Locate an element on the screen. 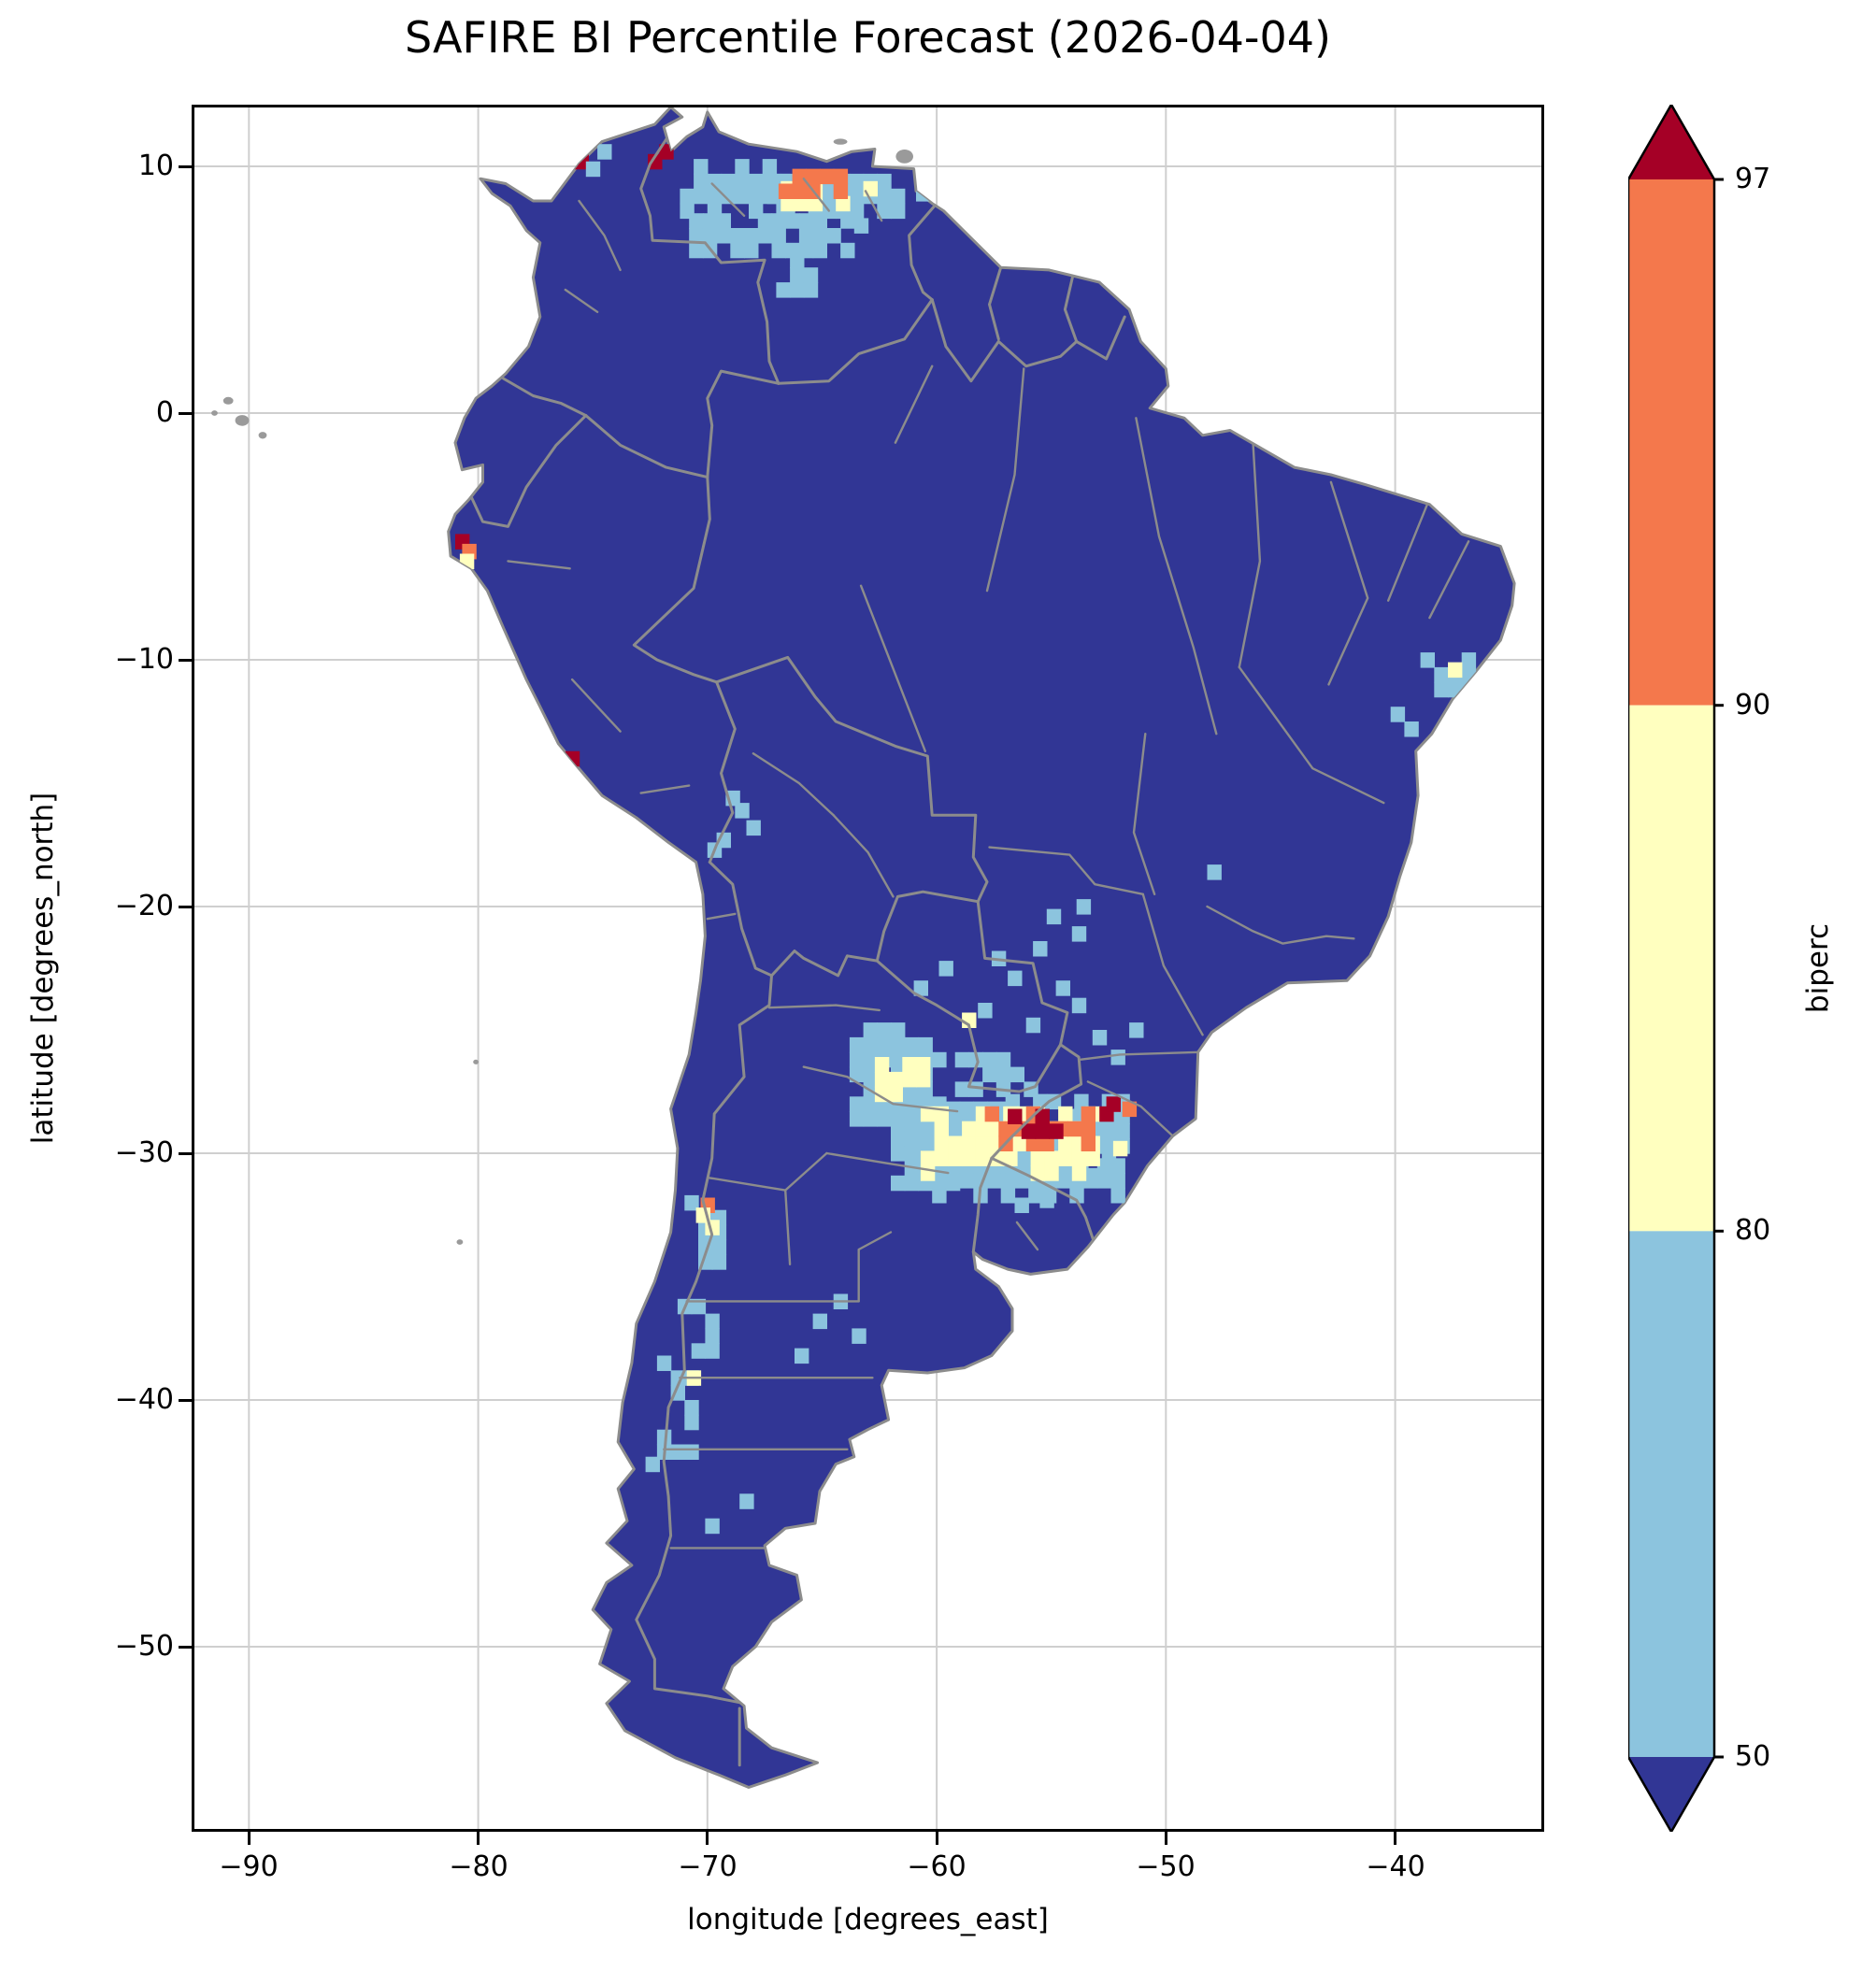  x-axis-label: longitude [degrees_east] is located at coordinates (868, 1919).